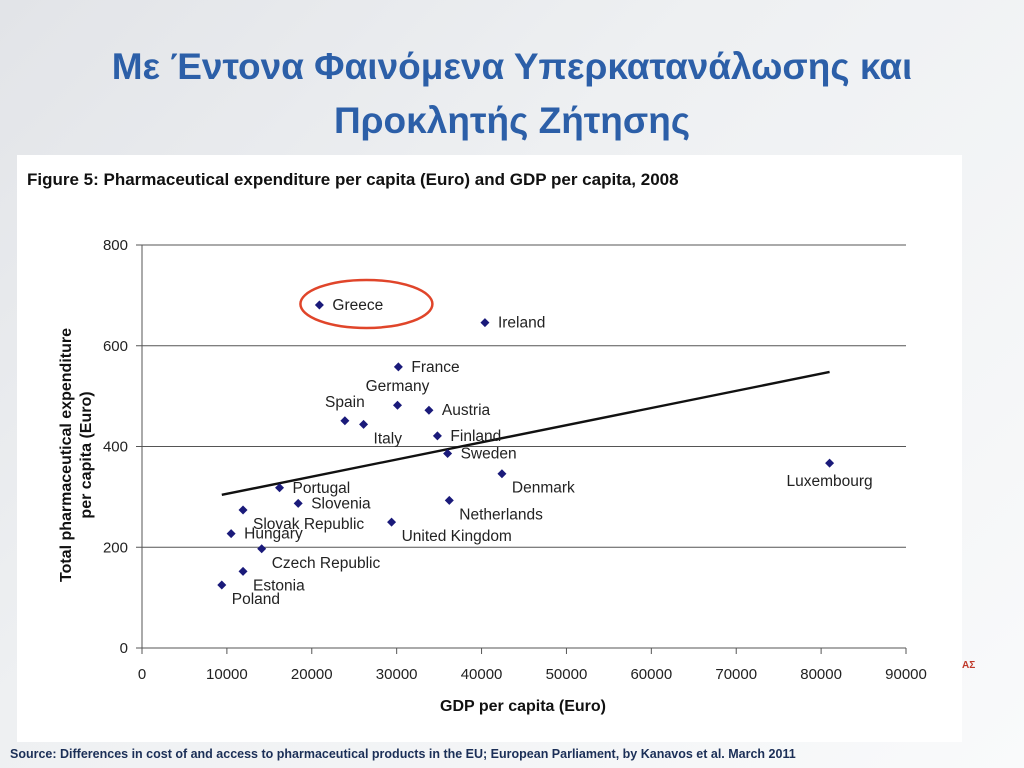 The width and height of the screenshot is (1024, 768). What do you see at coordinates (231, 534) in the screenshot?
I see `data-point-hungary` at bounding box center [231, 534].